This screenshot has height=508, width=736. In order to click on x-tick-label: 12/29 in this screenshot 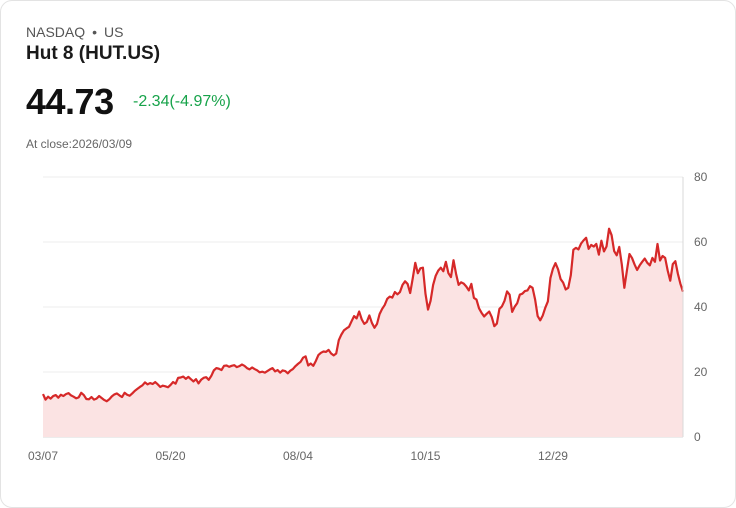, I will do `click(553, 456)`.